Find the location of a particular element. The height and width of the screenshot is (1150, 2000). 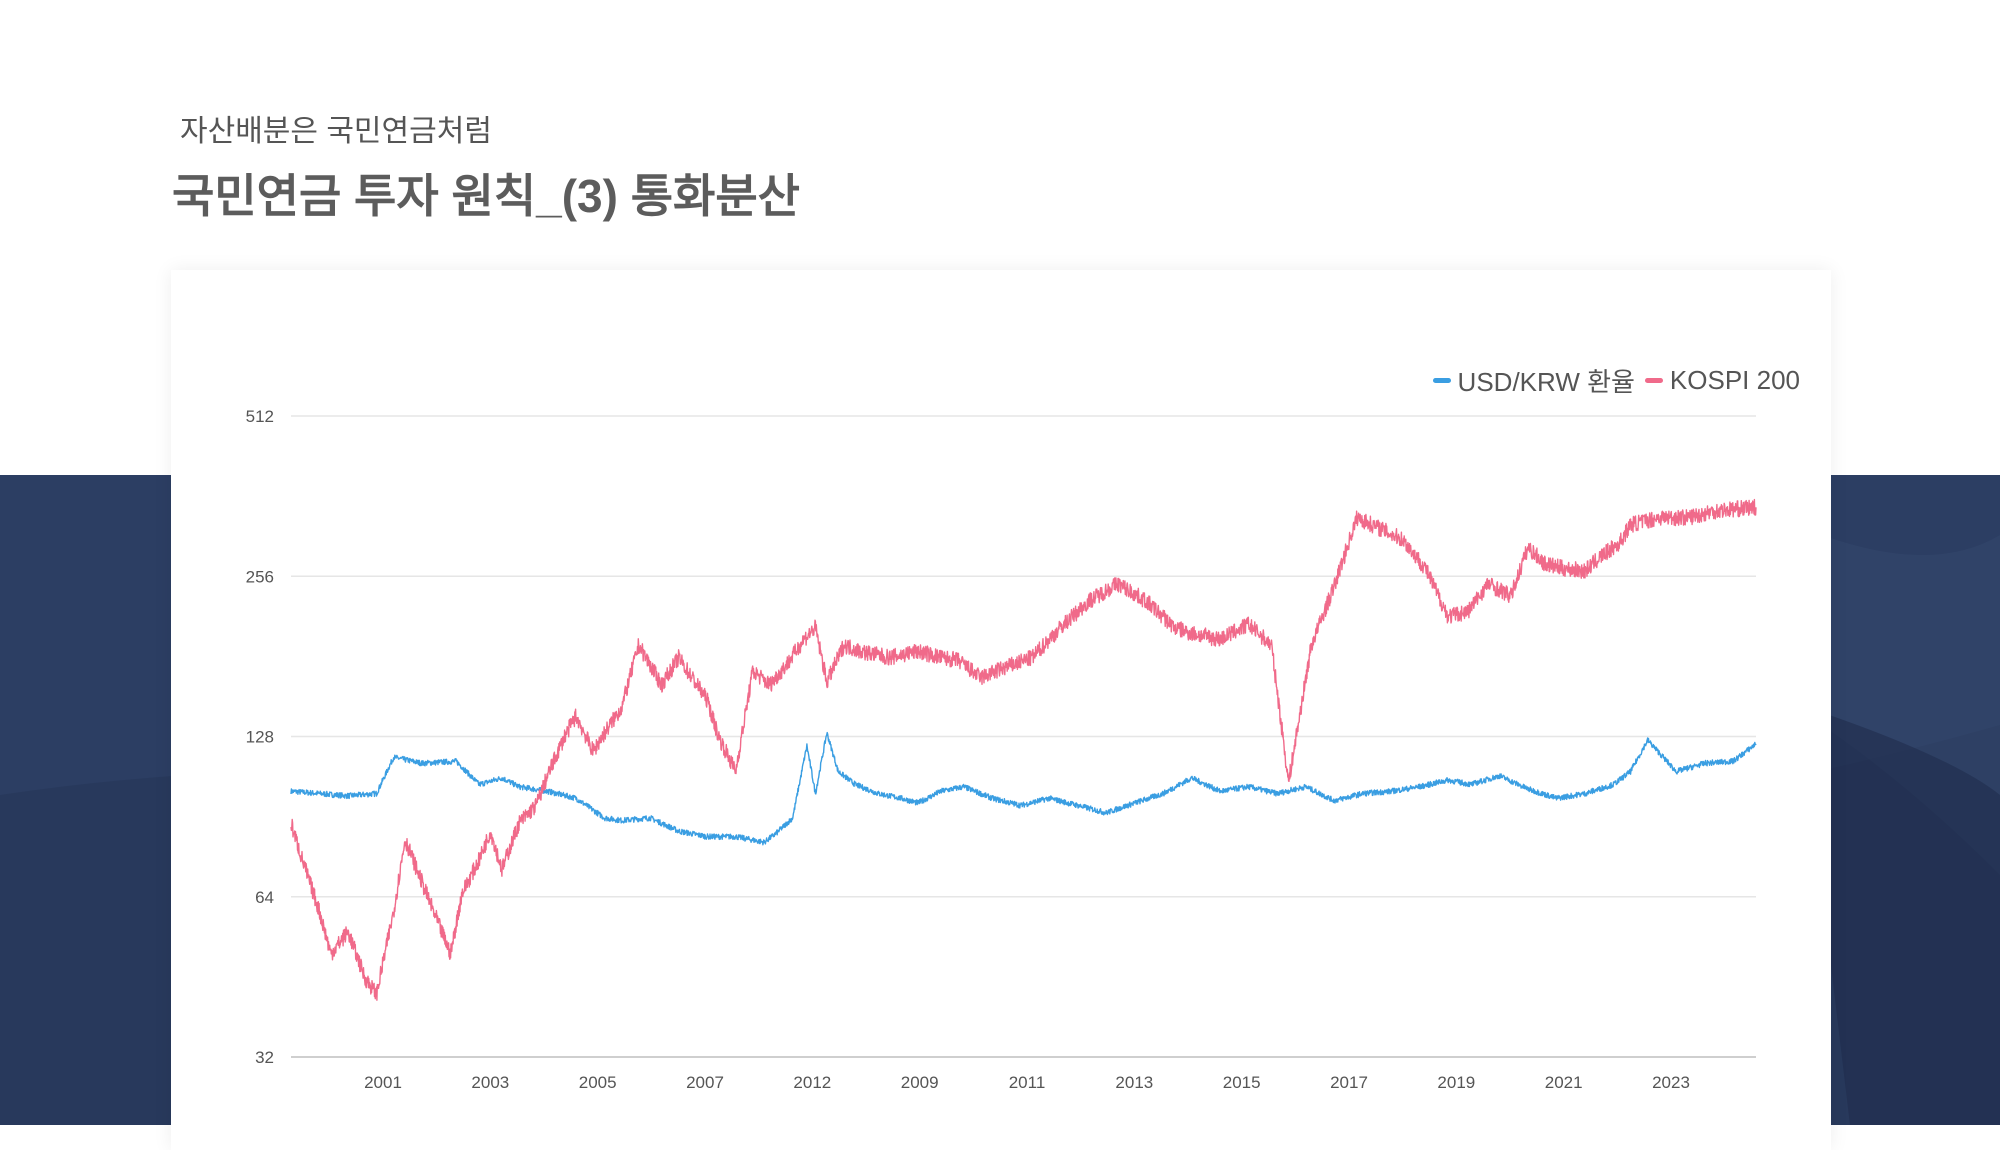

legend-label-usdkrw: USD/KRW 환율 is located at coordinates (1546, 382).